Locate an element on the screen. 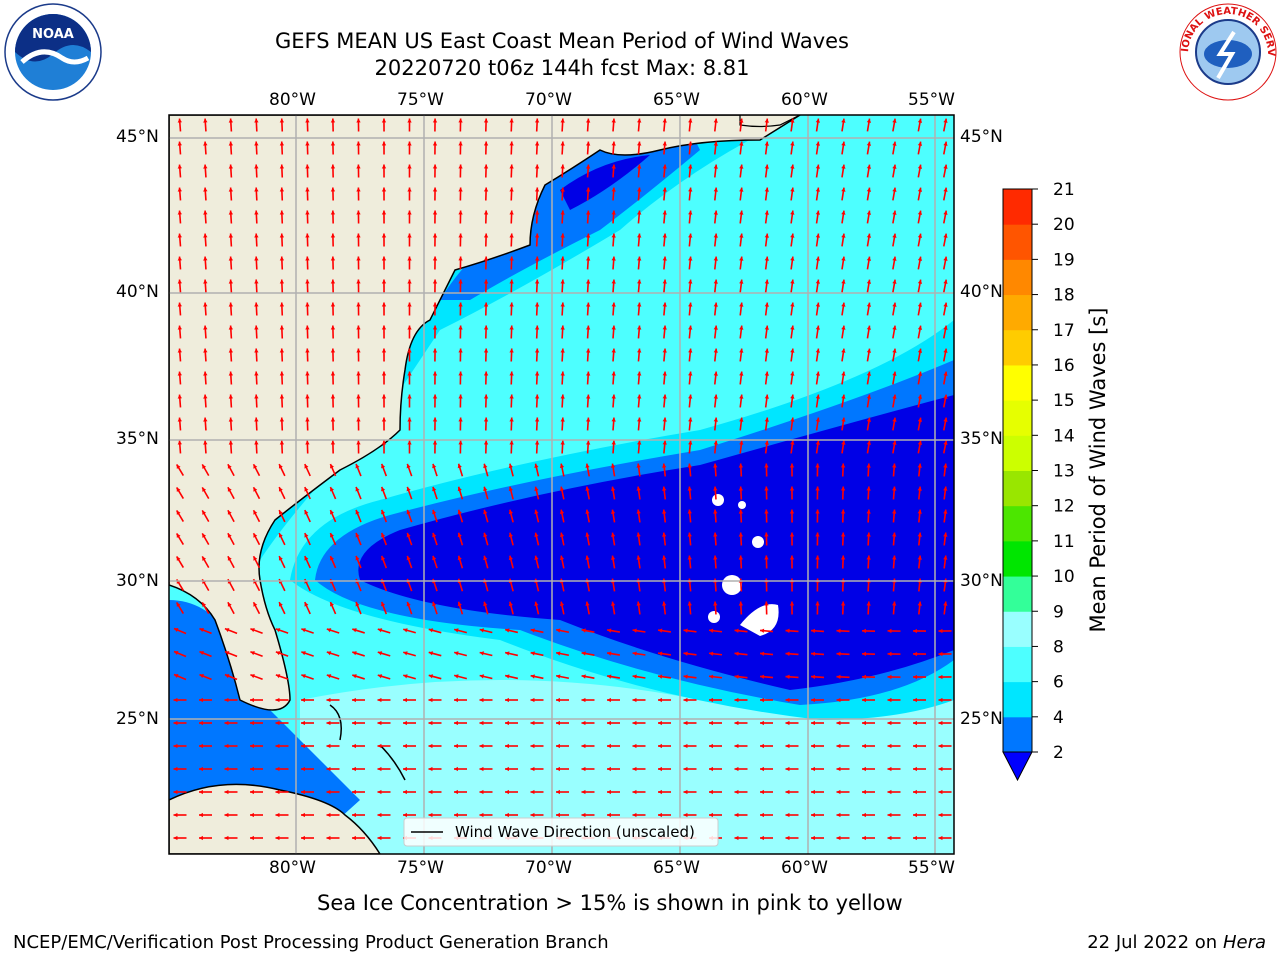 This screenshot has width=1280, height=960. colorbar-tick-label: 16 is located at coordinates (1064, 366).